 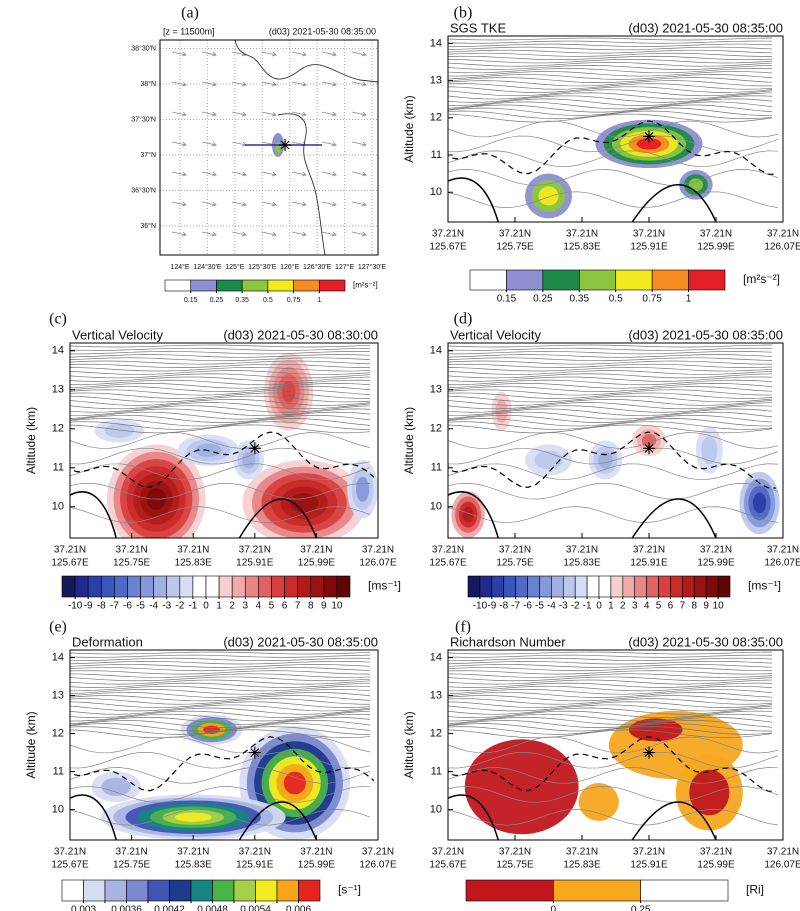 What do you see at coordinates (294, 300) in the screenshot?
I see `colorbar-label: 0.75` at bounding box center [294, 300].